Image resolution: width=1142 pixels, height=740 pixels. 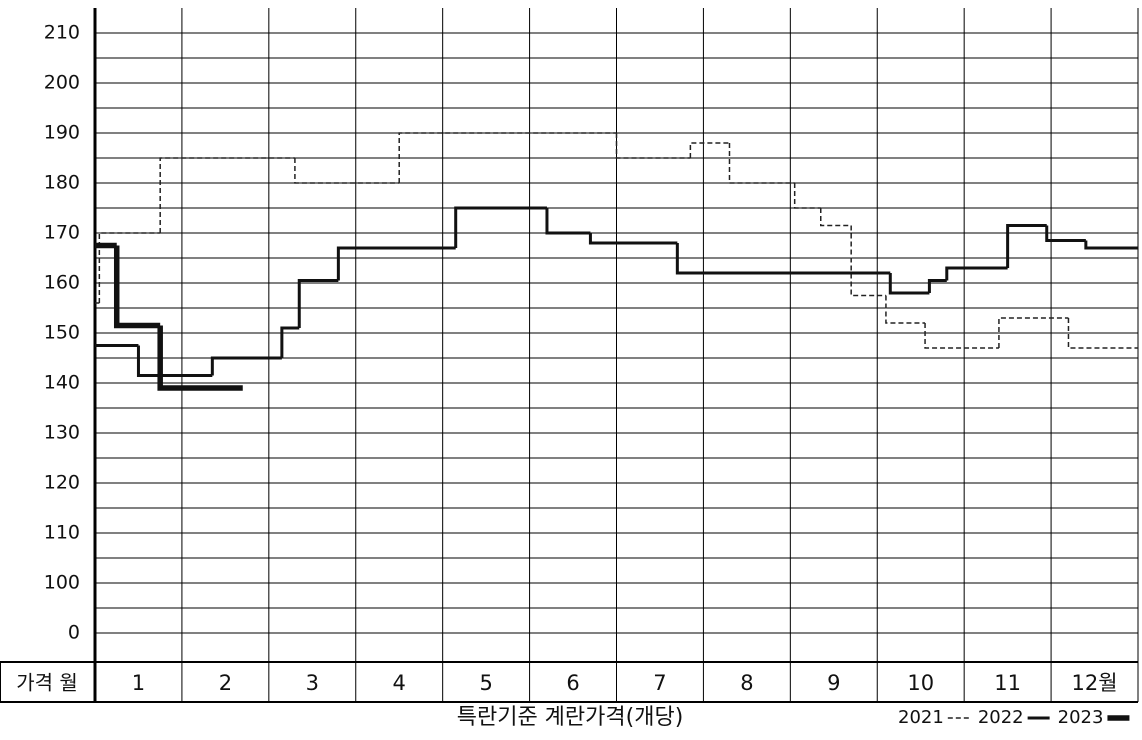 What do you see at coordinates (62, 183) in the screenshot?
I see `y-tick-label: 180` at bounding box center [62, 183].